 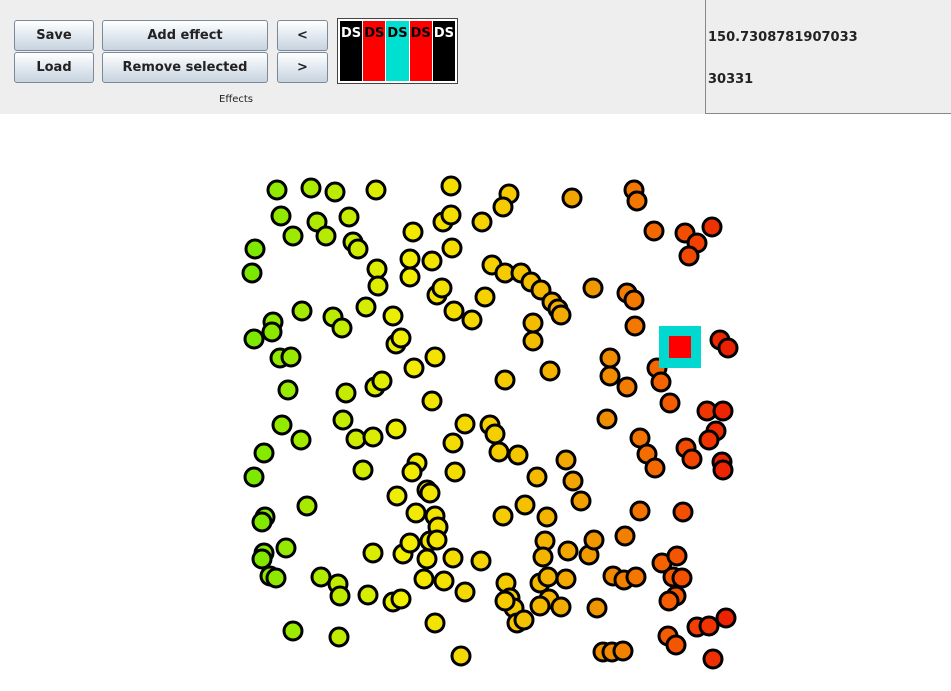 What do you see at coordinates (54, 67) in the screenshot?
I see `load-button: Load` at bounding box center [54, 67].